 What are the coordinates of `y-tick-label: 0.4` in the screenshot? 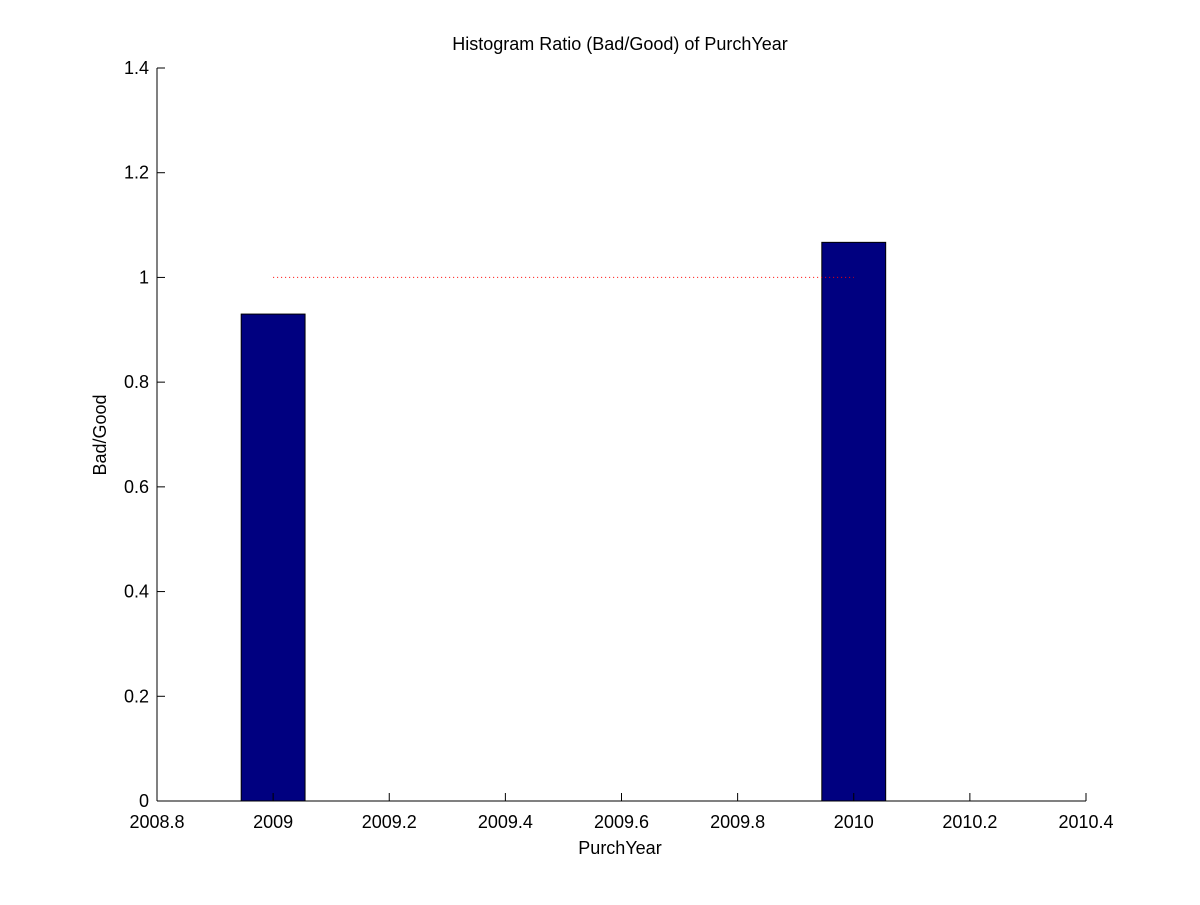 It's located at (136, 592).